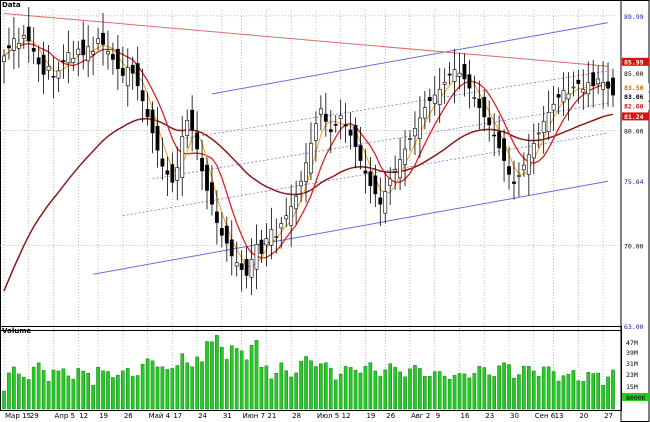  I want to click on volume-axis-label: 31M, so click(632, 364).